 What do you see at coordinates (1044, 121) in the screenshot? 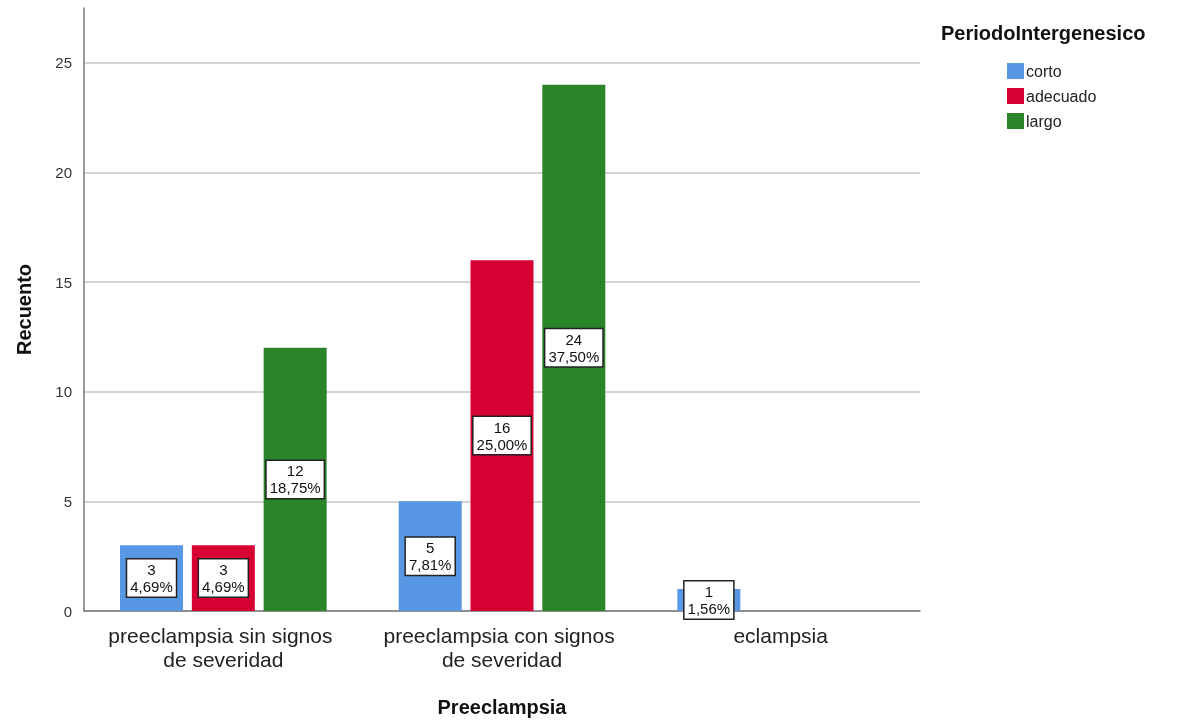
I see `legend-label: largo` at bounding box center [1044, 121].